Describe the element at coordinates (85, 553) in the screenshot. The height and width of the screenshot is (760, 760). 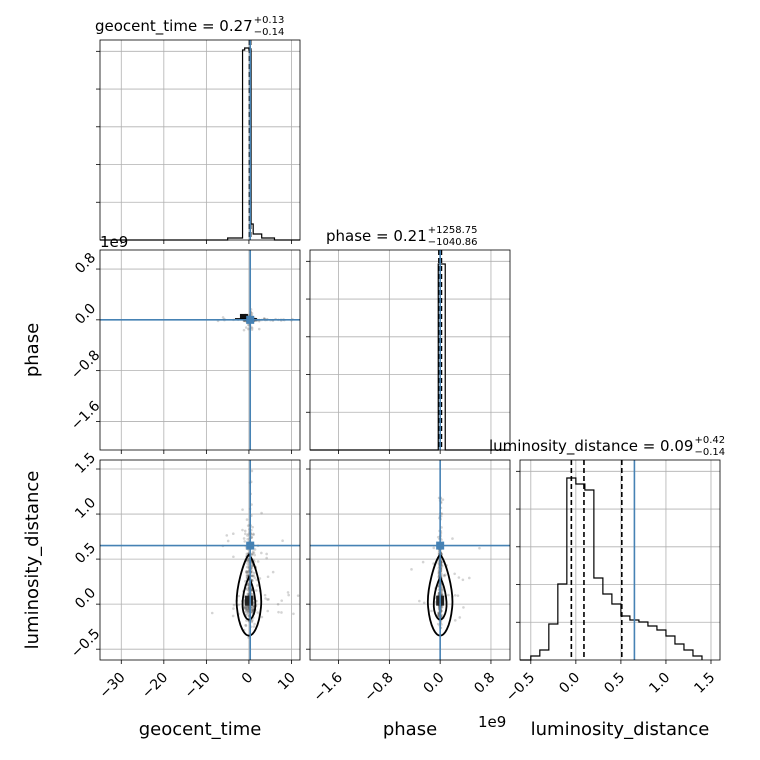
I see `ytick-label-luminosity_distance: 0.5` at that location.